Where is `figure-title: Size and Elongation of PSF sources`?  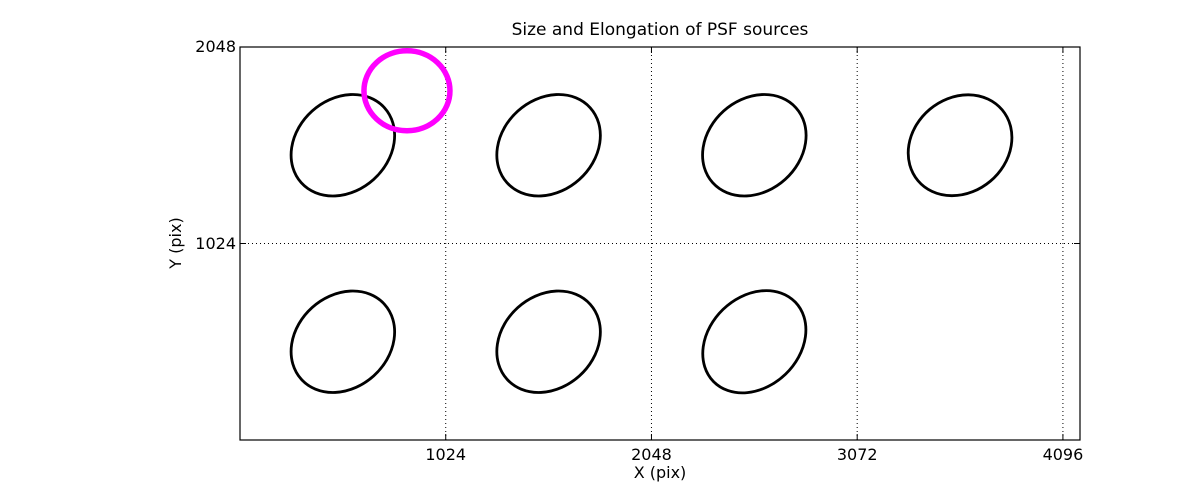 figure-title: Size and Elongation of PSF sources is located at coordinates (660, 30).